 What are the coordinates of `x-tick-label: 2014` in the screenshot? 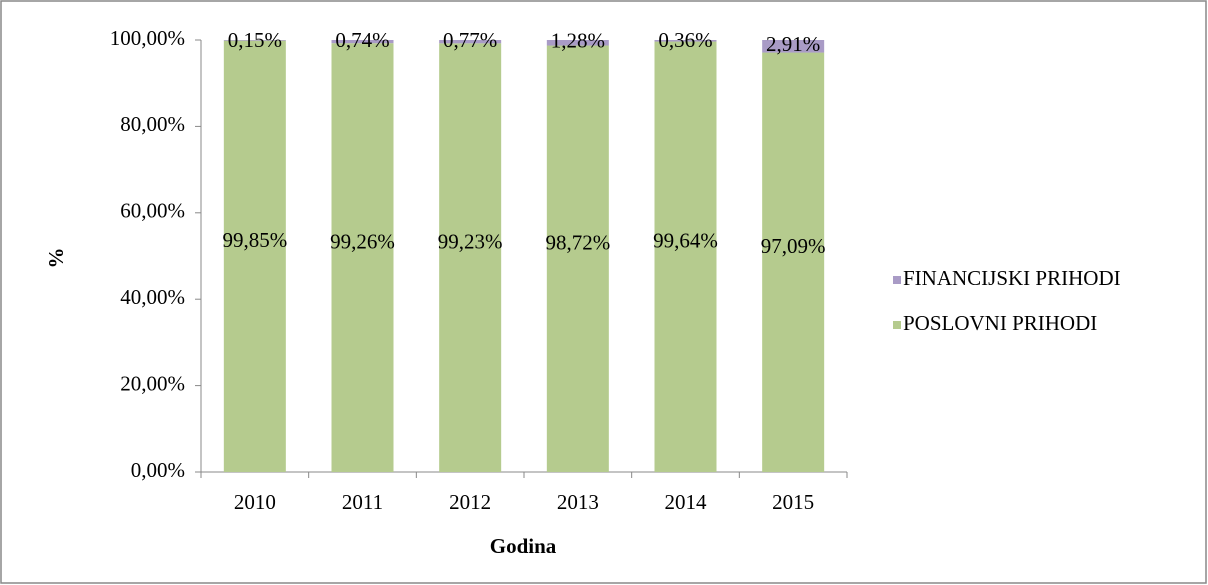 It's located at (686, 502).